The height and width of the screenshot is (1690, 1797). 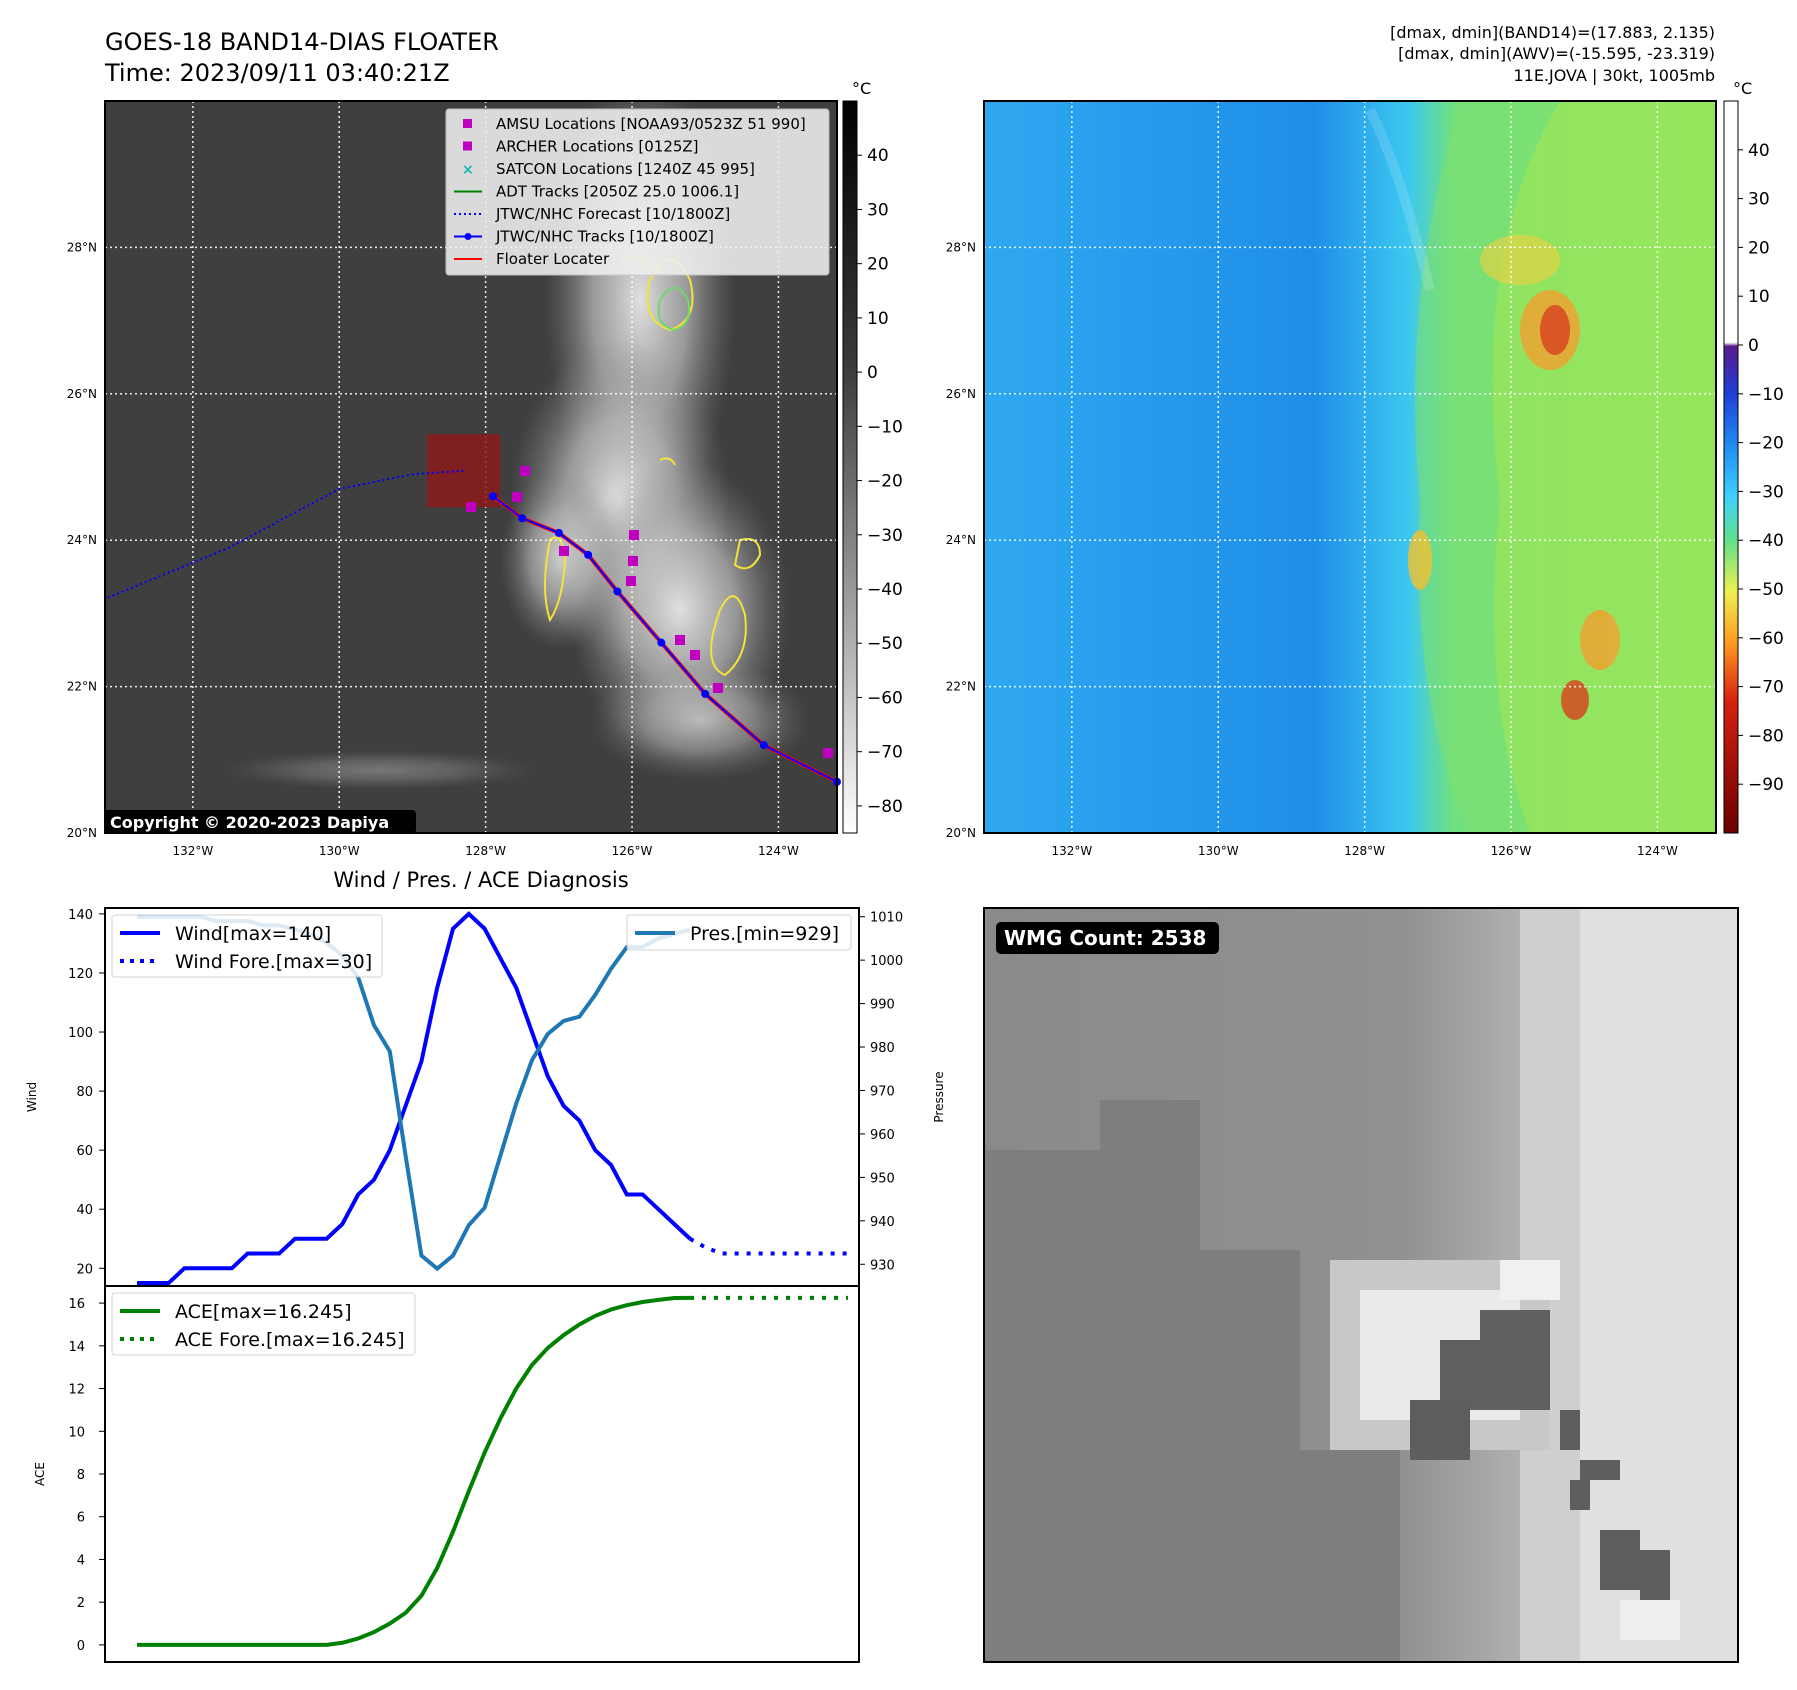 What do you see at coordinates (247, 946) in the screenshot?
I see `wind-legend: Wind[max=140] Wind Fore.[max=30]` at bounding box center [247, 946].